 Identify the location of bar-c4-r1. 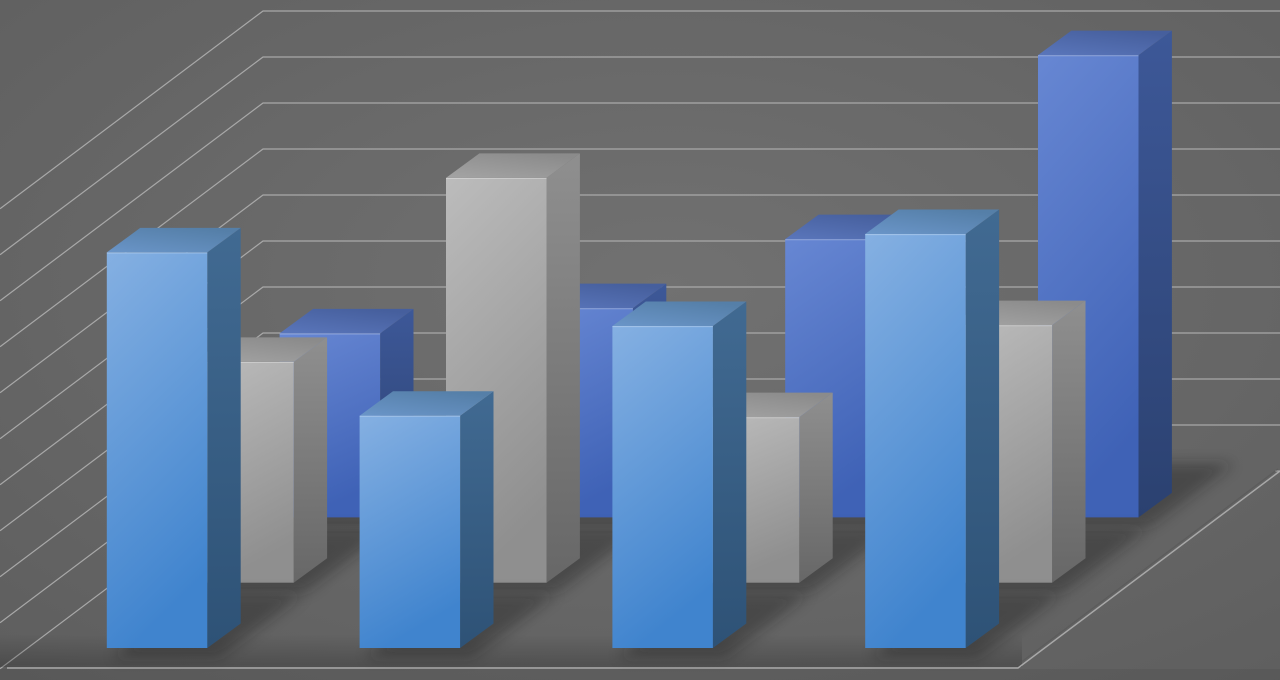
(932, 428).